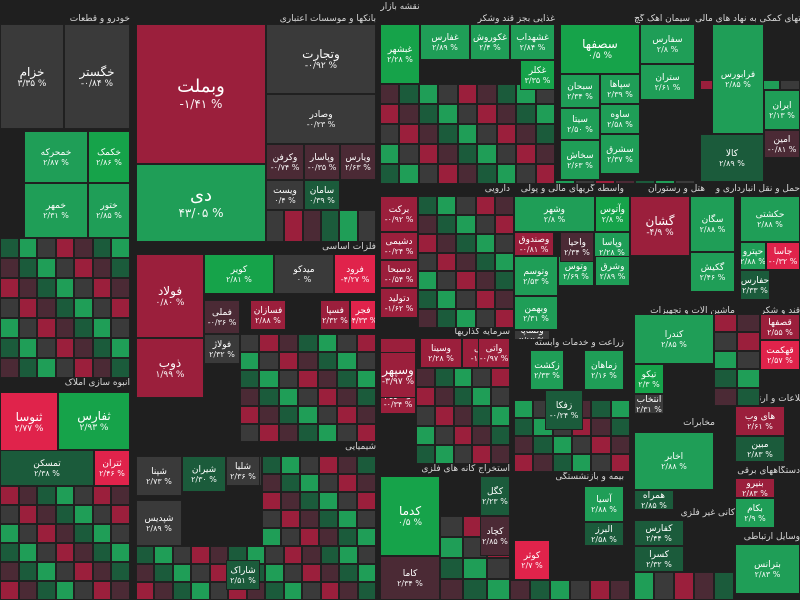 The width and height of the screenshot is (800, 600). What do you see at coordinates (577, 247) in the screenshot?
I see `ticker-tile: واحیا ۲/۳۴ %` at bounding box center [577, 247].